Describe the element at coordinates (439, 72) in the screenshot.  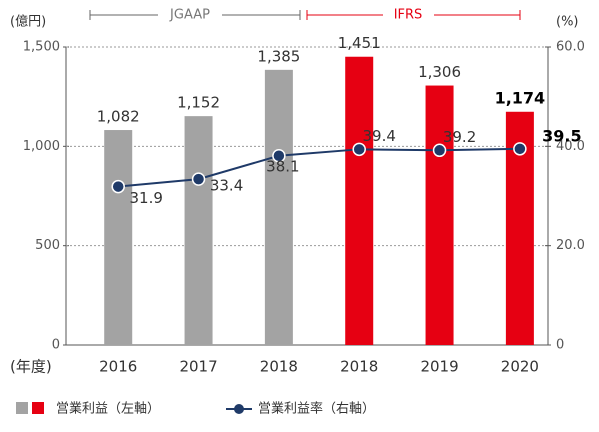
I see `bar-value-label: 1,306` at that location.